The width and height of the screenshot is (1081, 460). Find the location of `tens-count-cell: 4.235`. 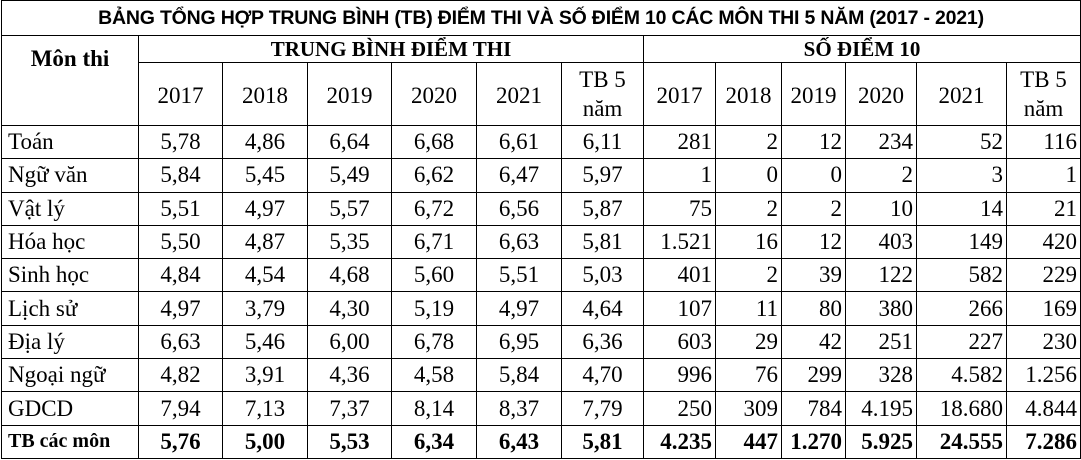

tens-count-cell: 4.235 is located at coordinates (679, 441).